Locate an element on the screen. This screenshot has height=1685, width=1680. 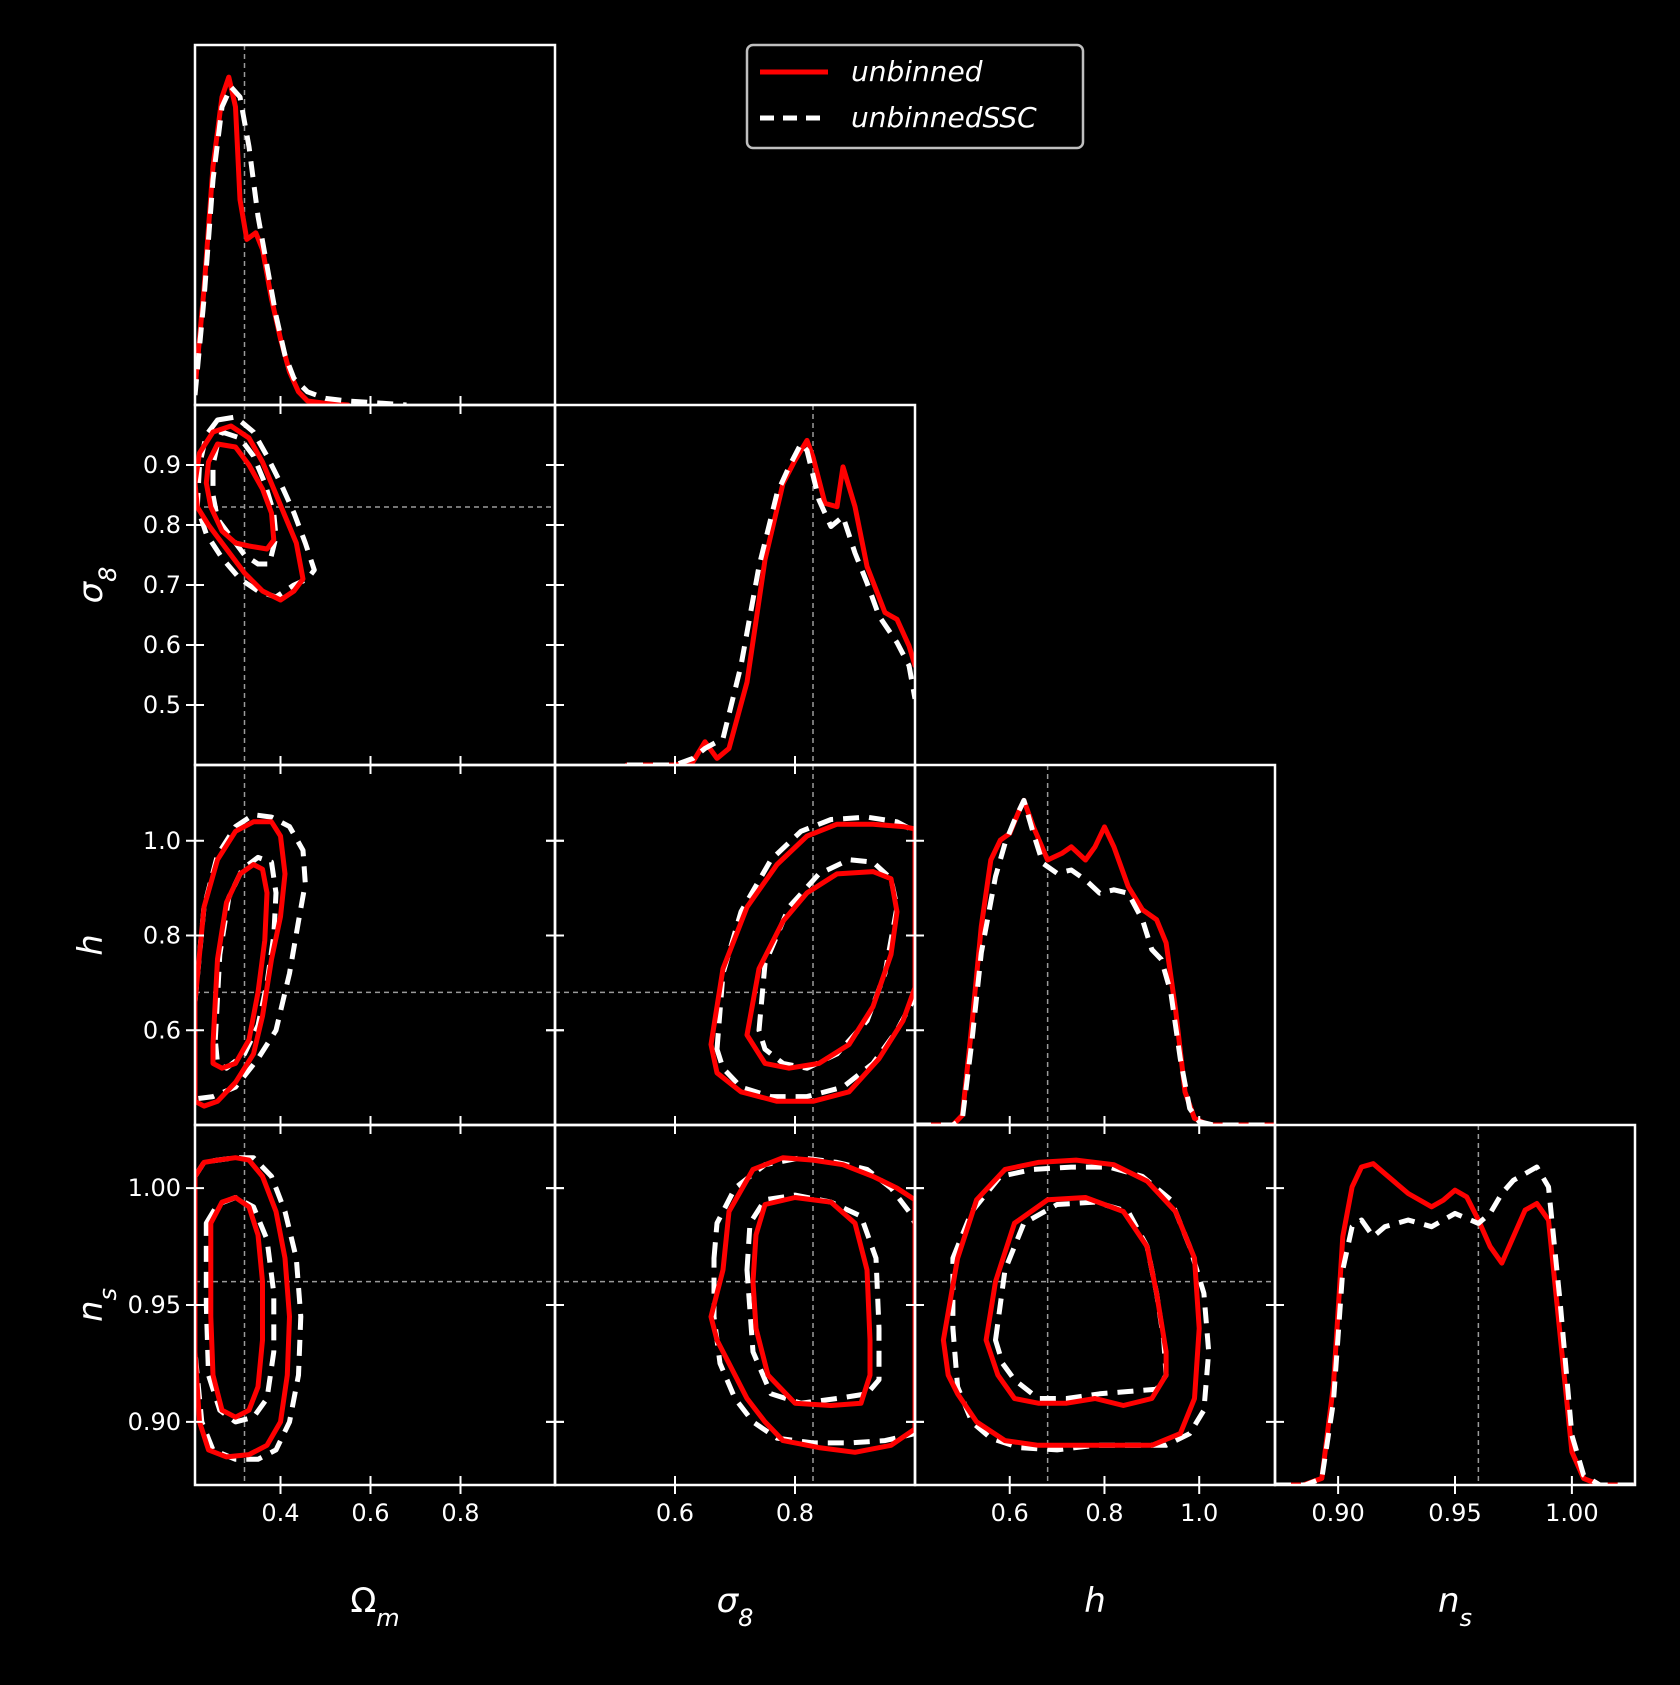
legend: unbinned unbinnedSSC is located at coordinates (915, 96).